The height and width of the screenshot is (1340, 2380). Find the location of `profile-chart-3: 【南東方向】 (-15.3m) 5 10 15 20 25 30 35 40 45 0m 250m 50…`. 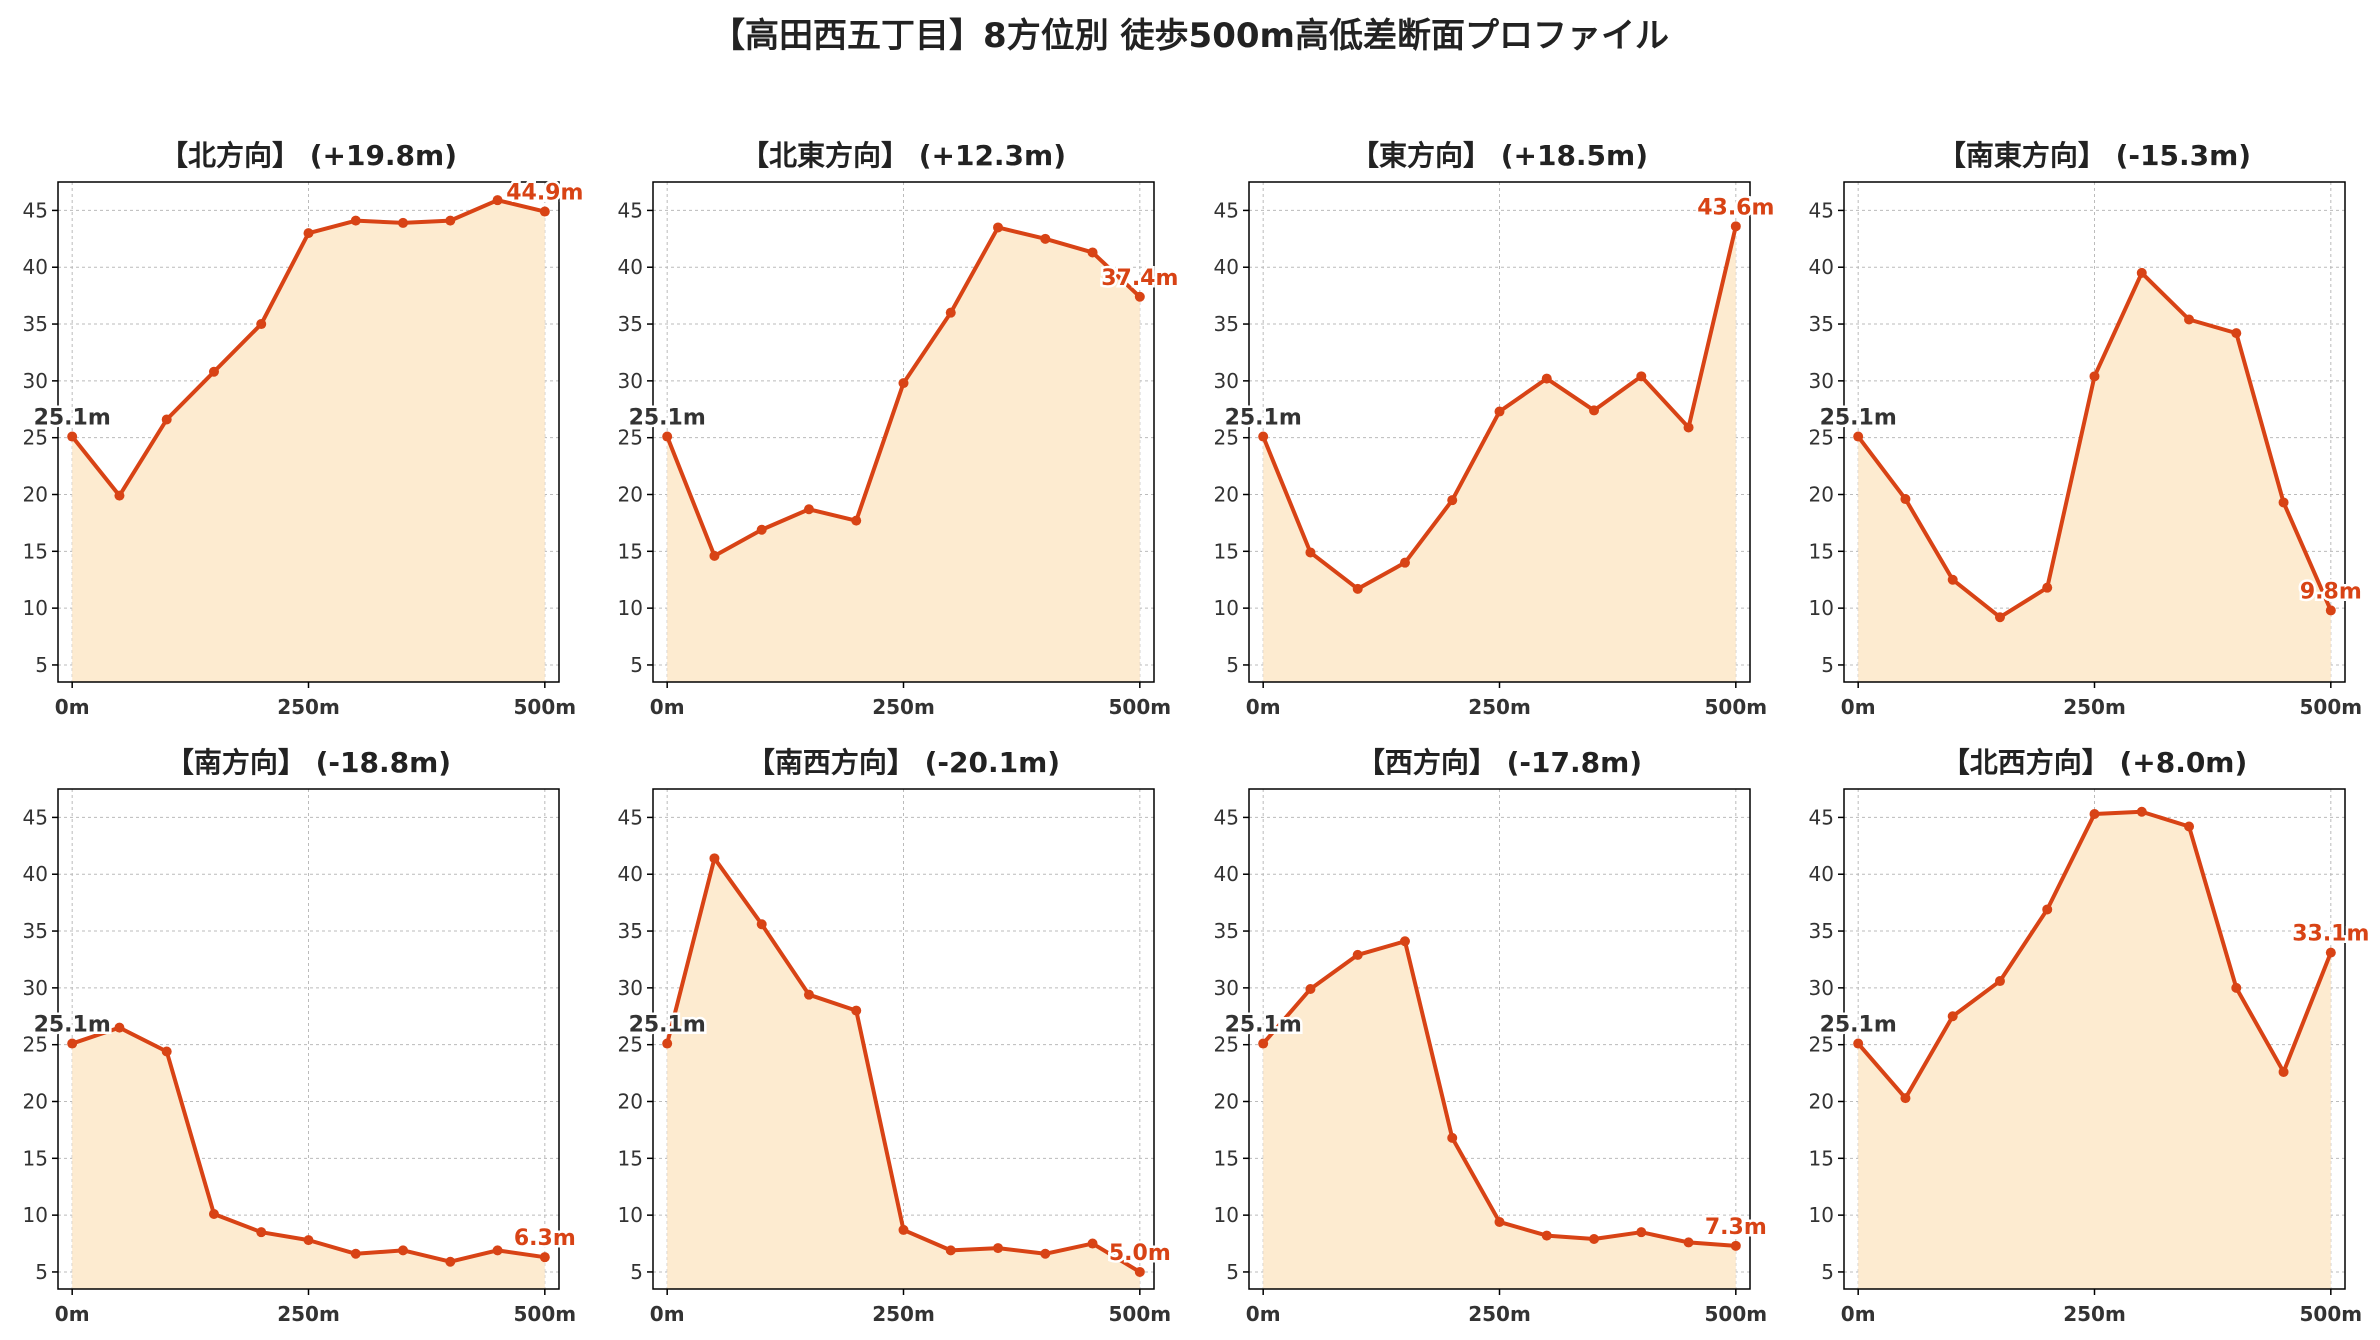

profile-chart-3: 【南東方向】 (-15.3m) 5 10 15 20 25 30 35 40 45 0m 250m 50… is located at coordinates (2087, 429).